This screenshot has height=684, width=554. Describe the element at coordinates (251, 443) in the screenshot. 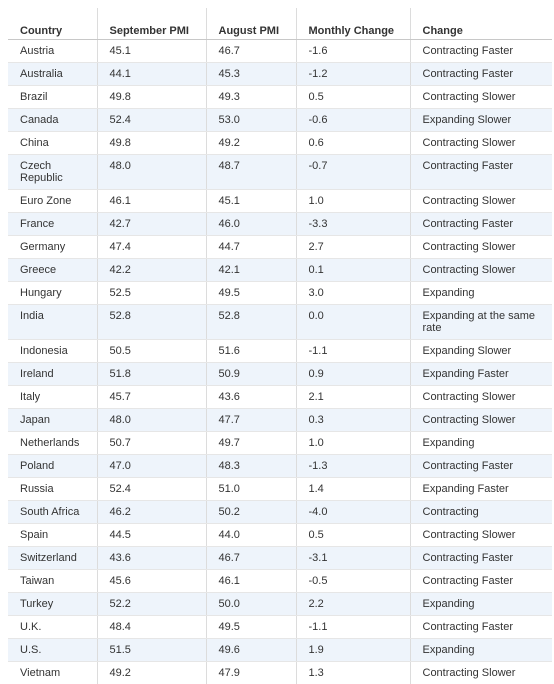

I see `cell-august-pmi: 49.7` at that location.